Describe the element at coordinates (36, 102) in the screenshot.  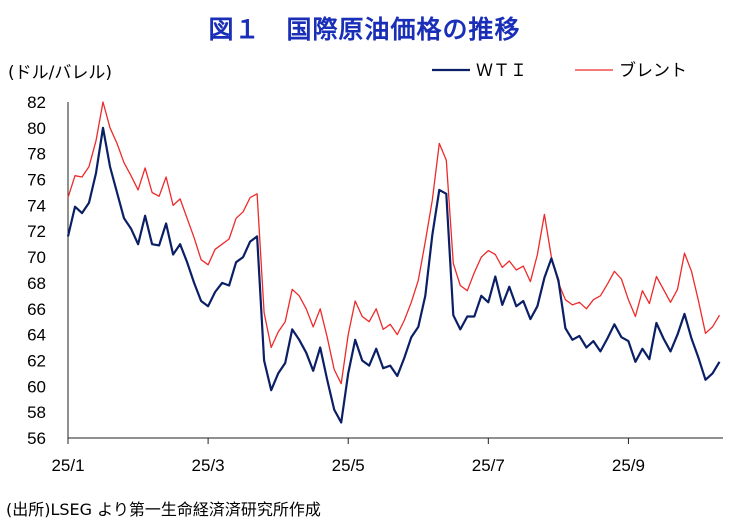
I see `y-tick-label: 82` at that location.